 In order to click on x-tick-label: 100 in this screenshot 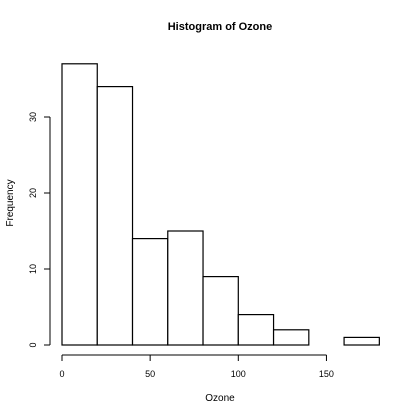, I will do `click(238, 374)`.